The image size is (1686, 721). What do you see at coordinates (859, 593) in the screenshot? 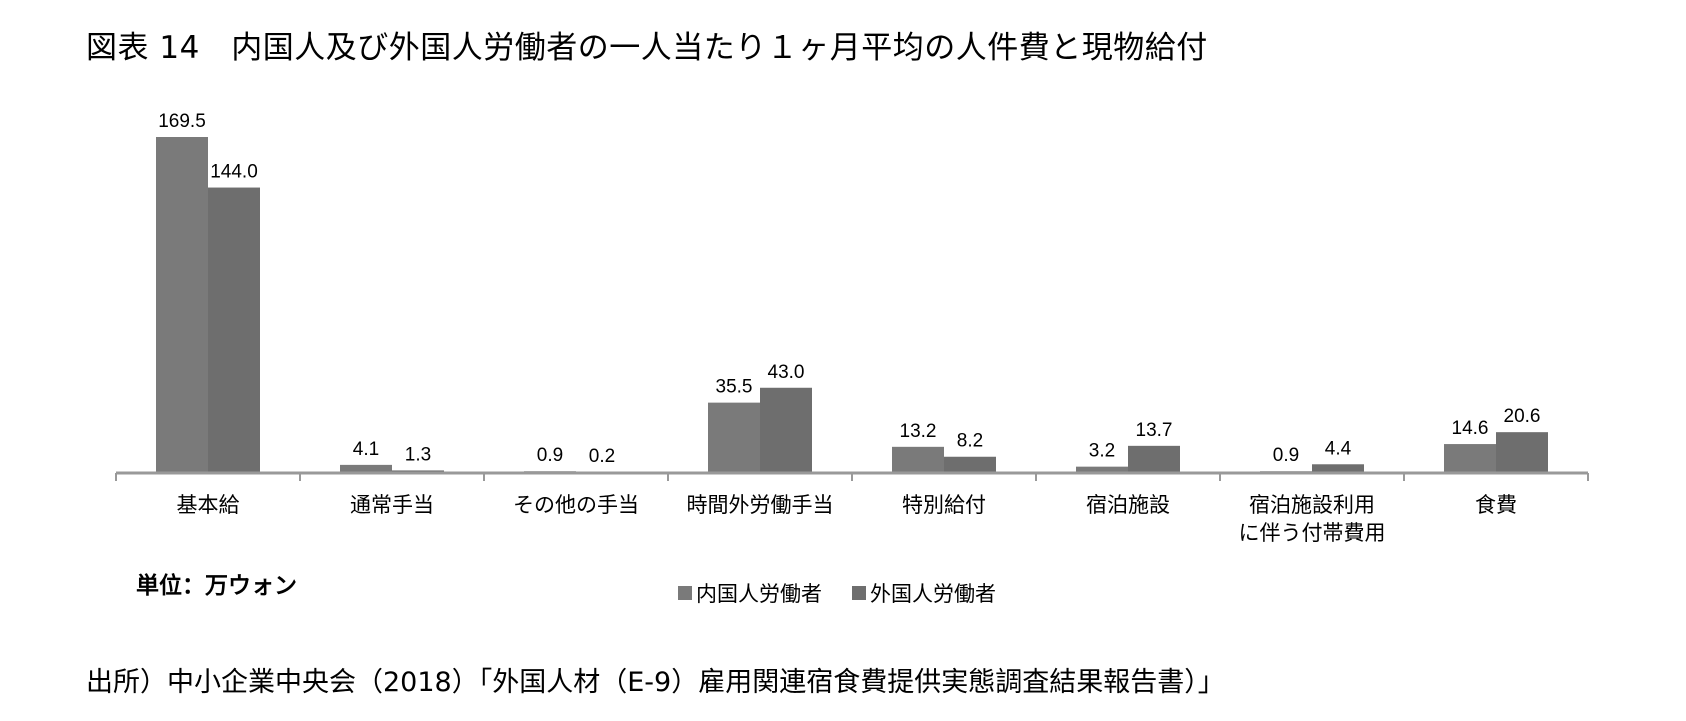
I see `legend-swatch-foreign` at bounding box center [859, 593].